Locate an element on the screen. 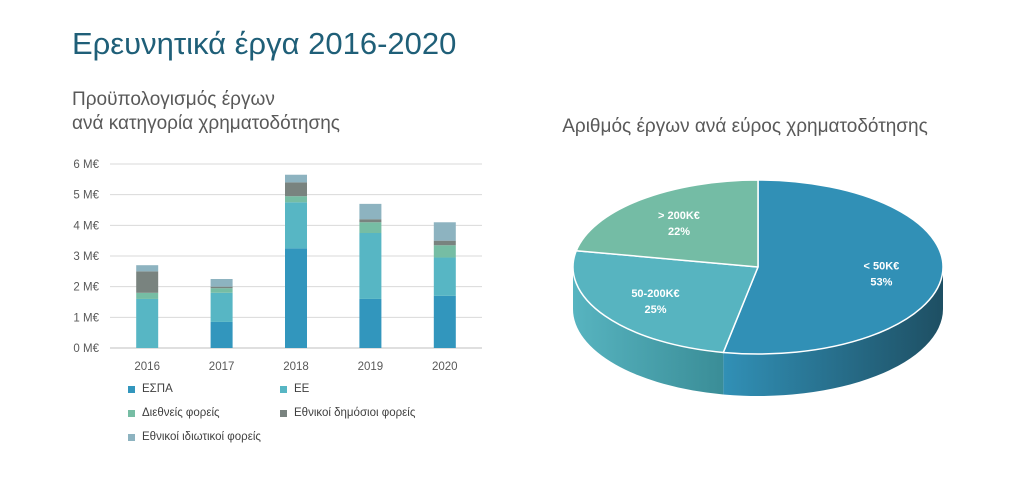  legend-item: Διεθνείς φορείς is located at coordinates (174, 413).